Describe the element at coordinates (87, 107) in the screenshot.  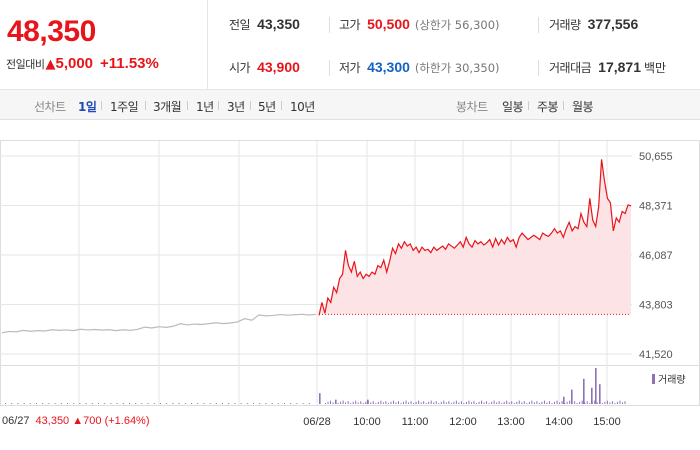
I see `tab-1-day: 1일` at that location.